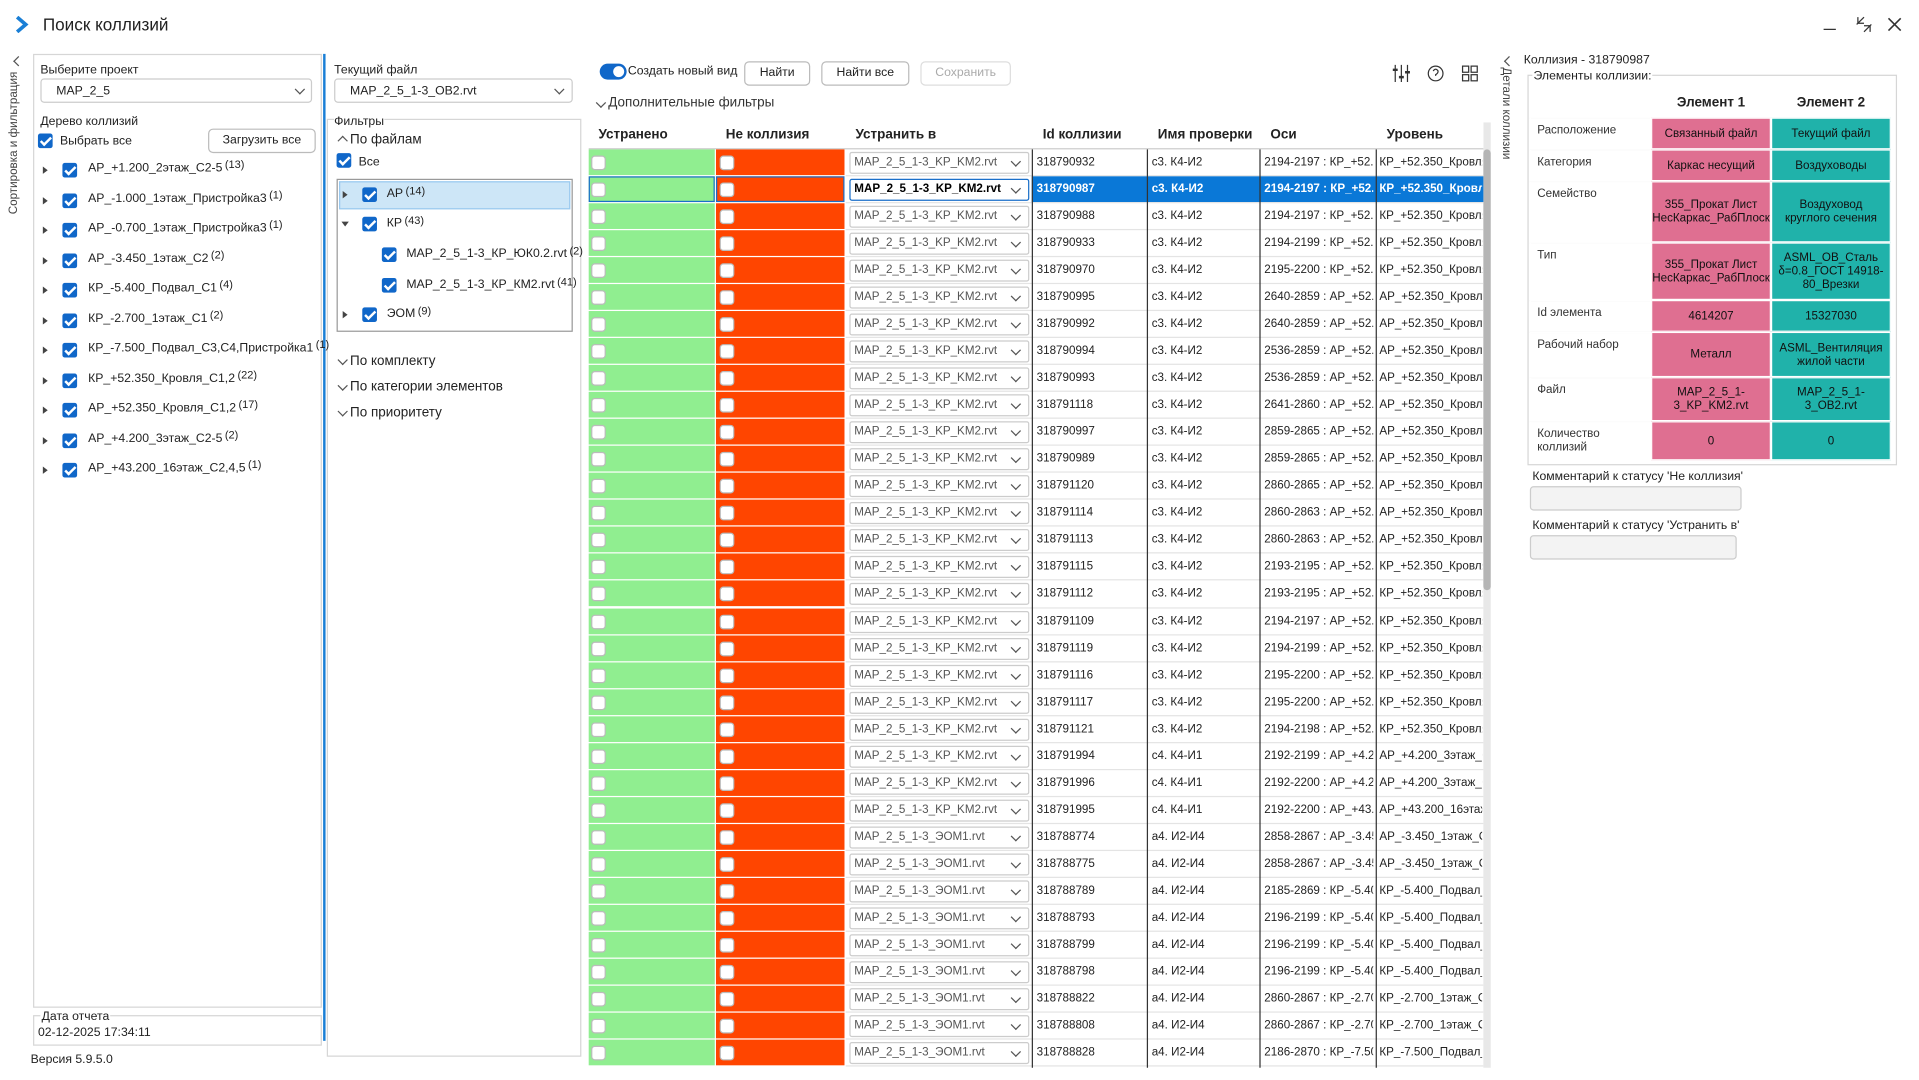  I want to click on selected-item, so click(455, 195).